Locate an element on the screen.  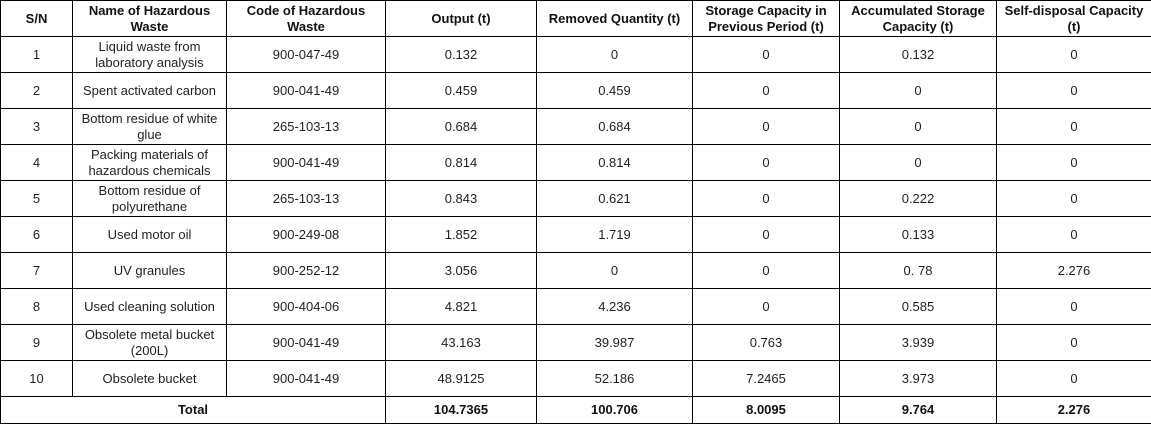
cell-sn: 2 is located at coordinates (36, 90).